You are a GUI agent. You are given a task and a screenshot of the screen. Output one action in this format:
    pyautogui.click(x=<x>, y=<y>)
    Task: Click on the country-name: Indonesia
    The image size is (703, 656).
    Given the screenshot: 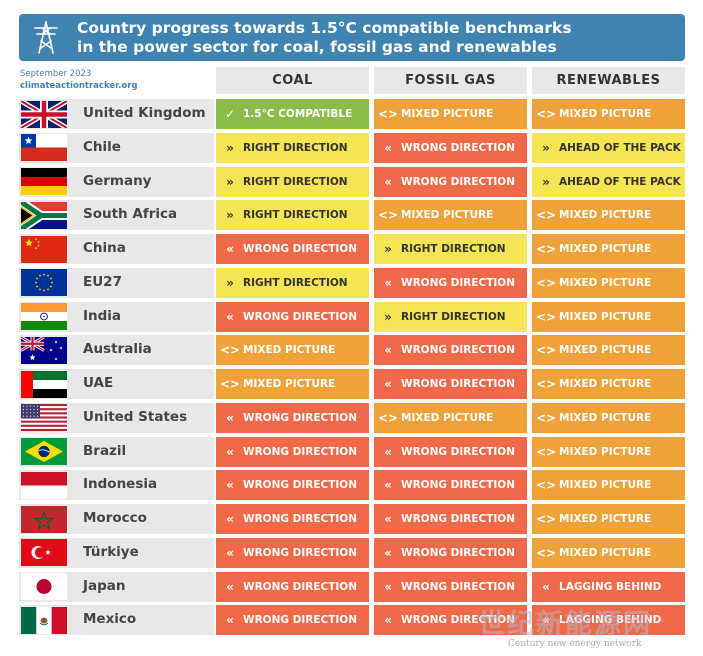 What is the action you would take?
    pyautogui.click(x=120, y=484)
    